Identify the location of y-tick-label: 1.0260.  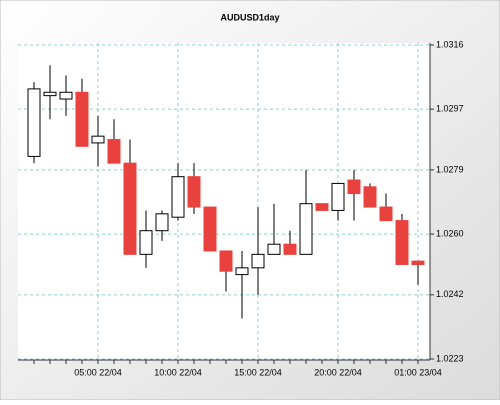
(450, 233).